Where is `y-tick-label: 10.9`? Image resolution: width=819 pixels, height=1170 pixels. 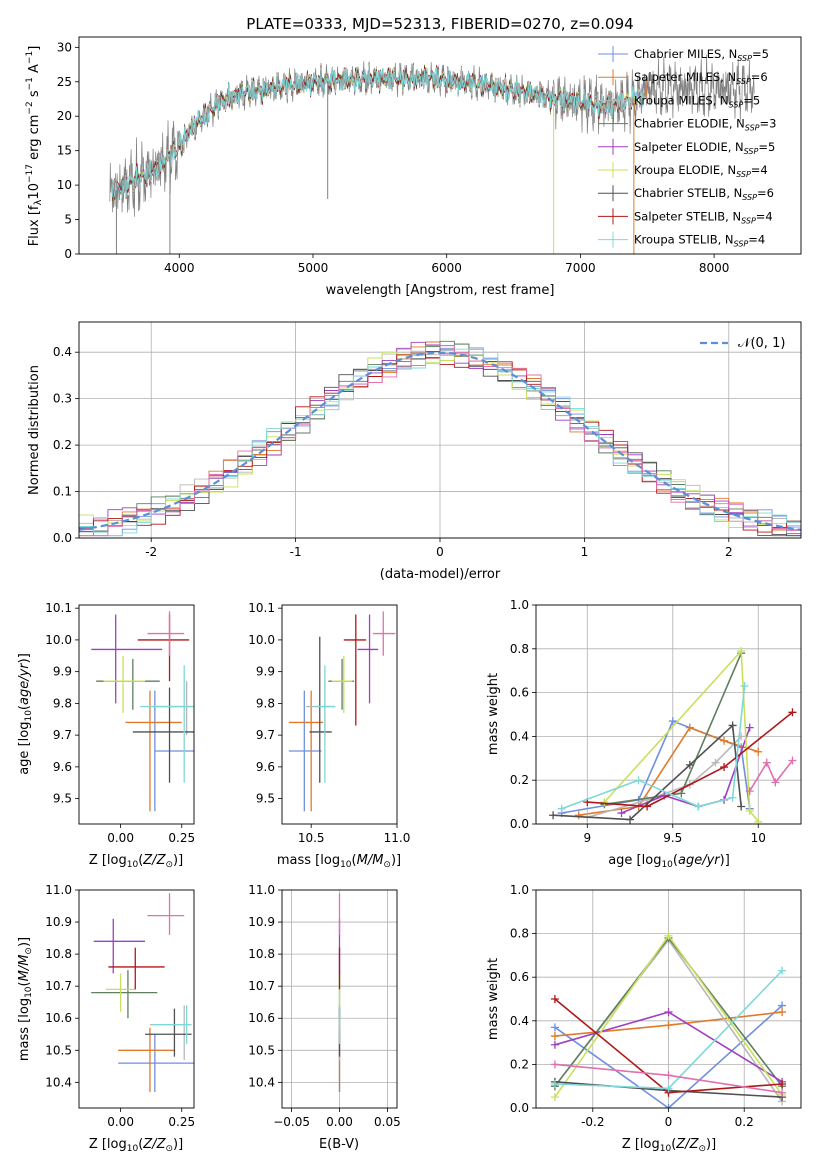 y-tick-label: 10.9 is located at coordinates (58, 922).